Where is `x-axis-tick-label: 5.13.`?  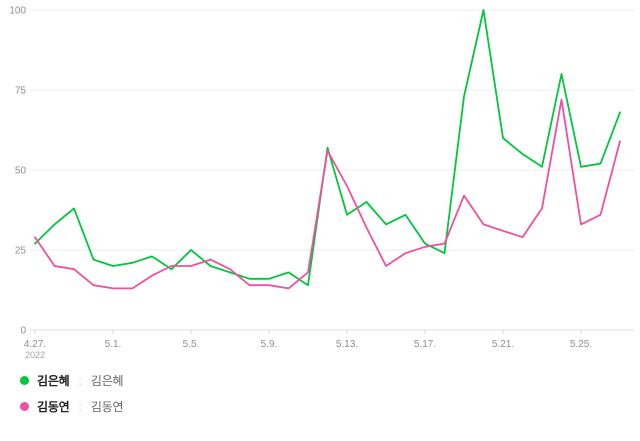
x-axis-tick-label: 5.13. is located at coordinates (347, 344).